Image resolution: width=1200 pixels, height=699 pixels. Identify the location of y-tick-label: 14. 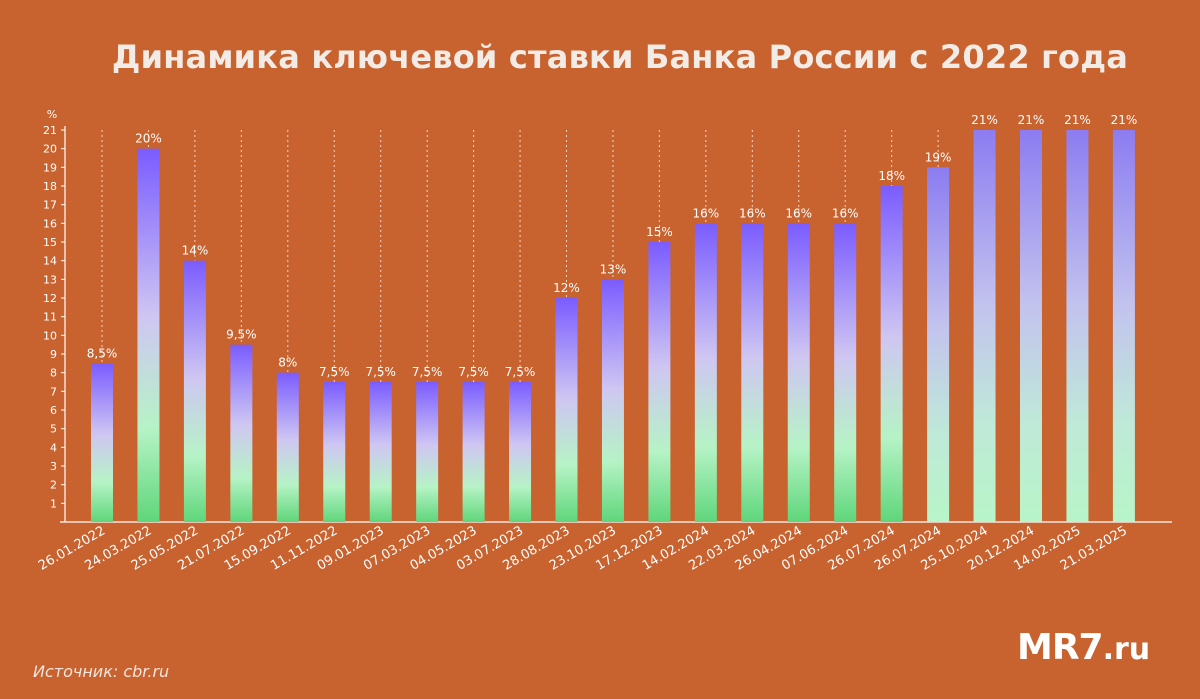
(50, 261).